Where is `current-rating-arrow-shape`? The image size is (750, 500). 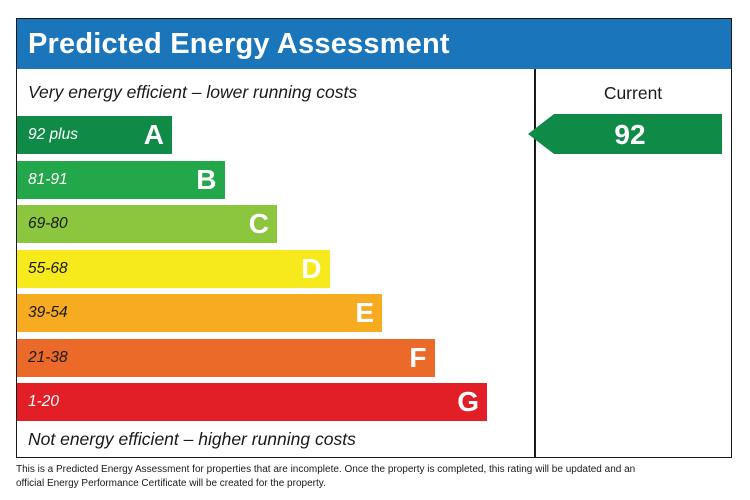
current-rating-arrow-shape is located at coordinates (625, 134).